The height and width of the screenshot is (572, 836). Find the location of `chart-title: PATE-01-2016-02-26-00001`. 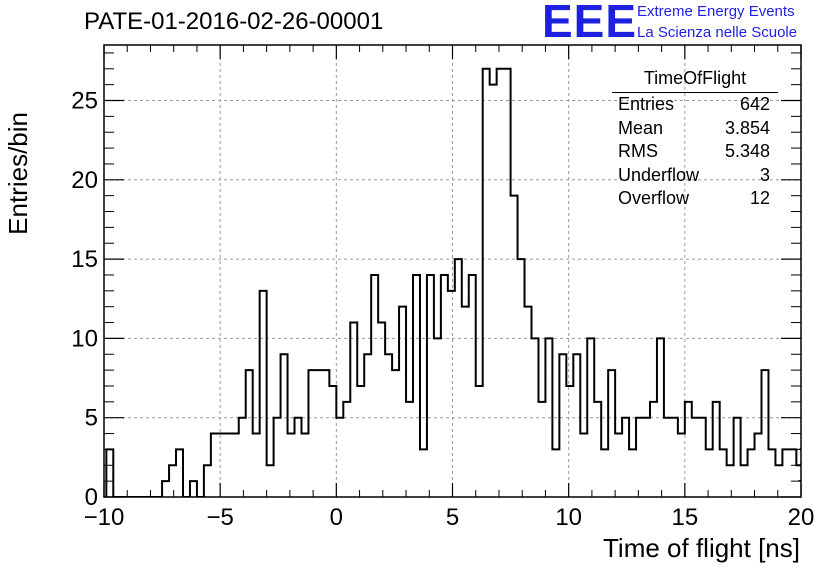

chart-title: PATE-01-2016-02-26-00001 is located at coordinates (234, 21).